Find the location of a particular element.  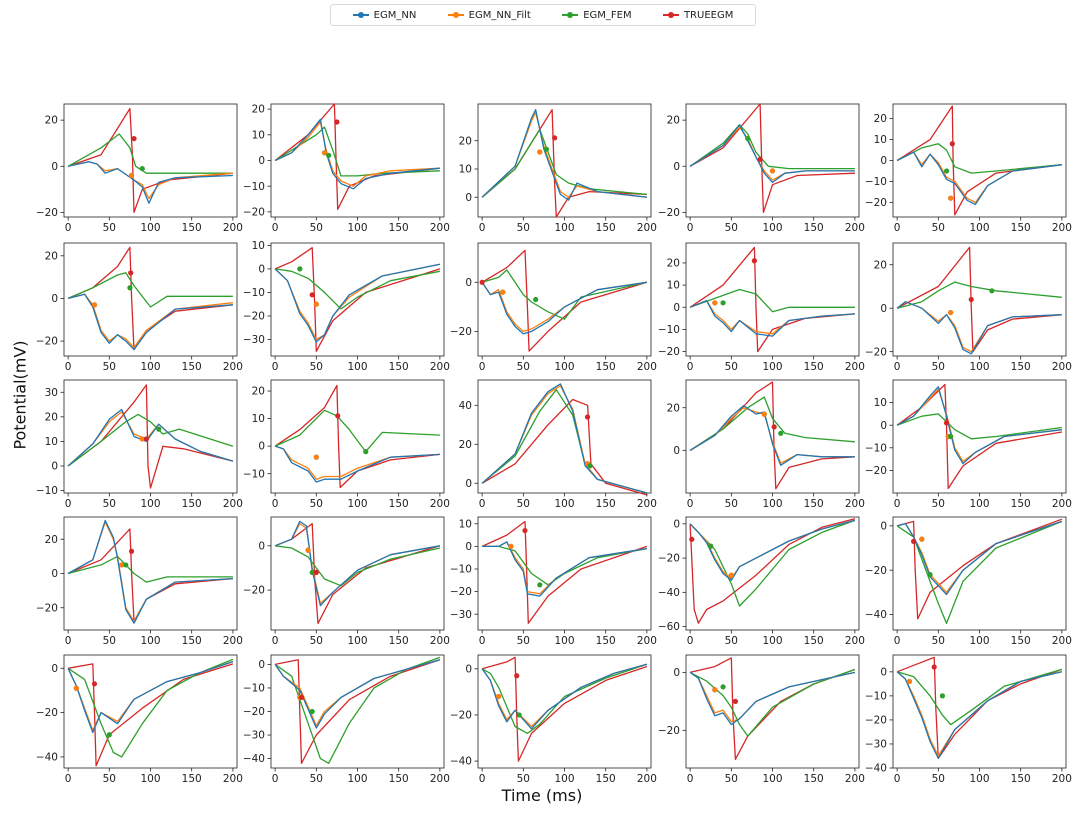

panel-3-3-ytick-label: 0 is located at coordinates (468, 484).